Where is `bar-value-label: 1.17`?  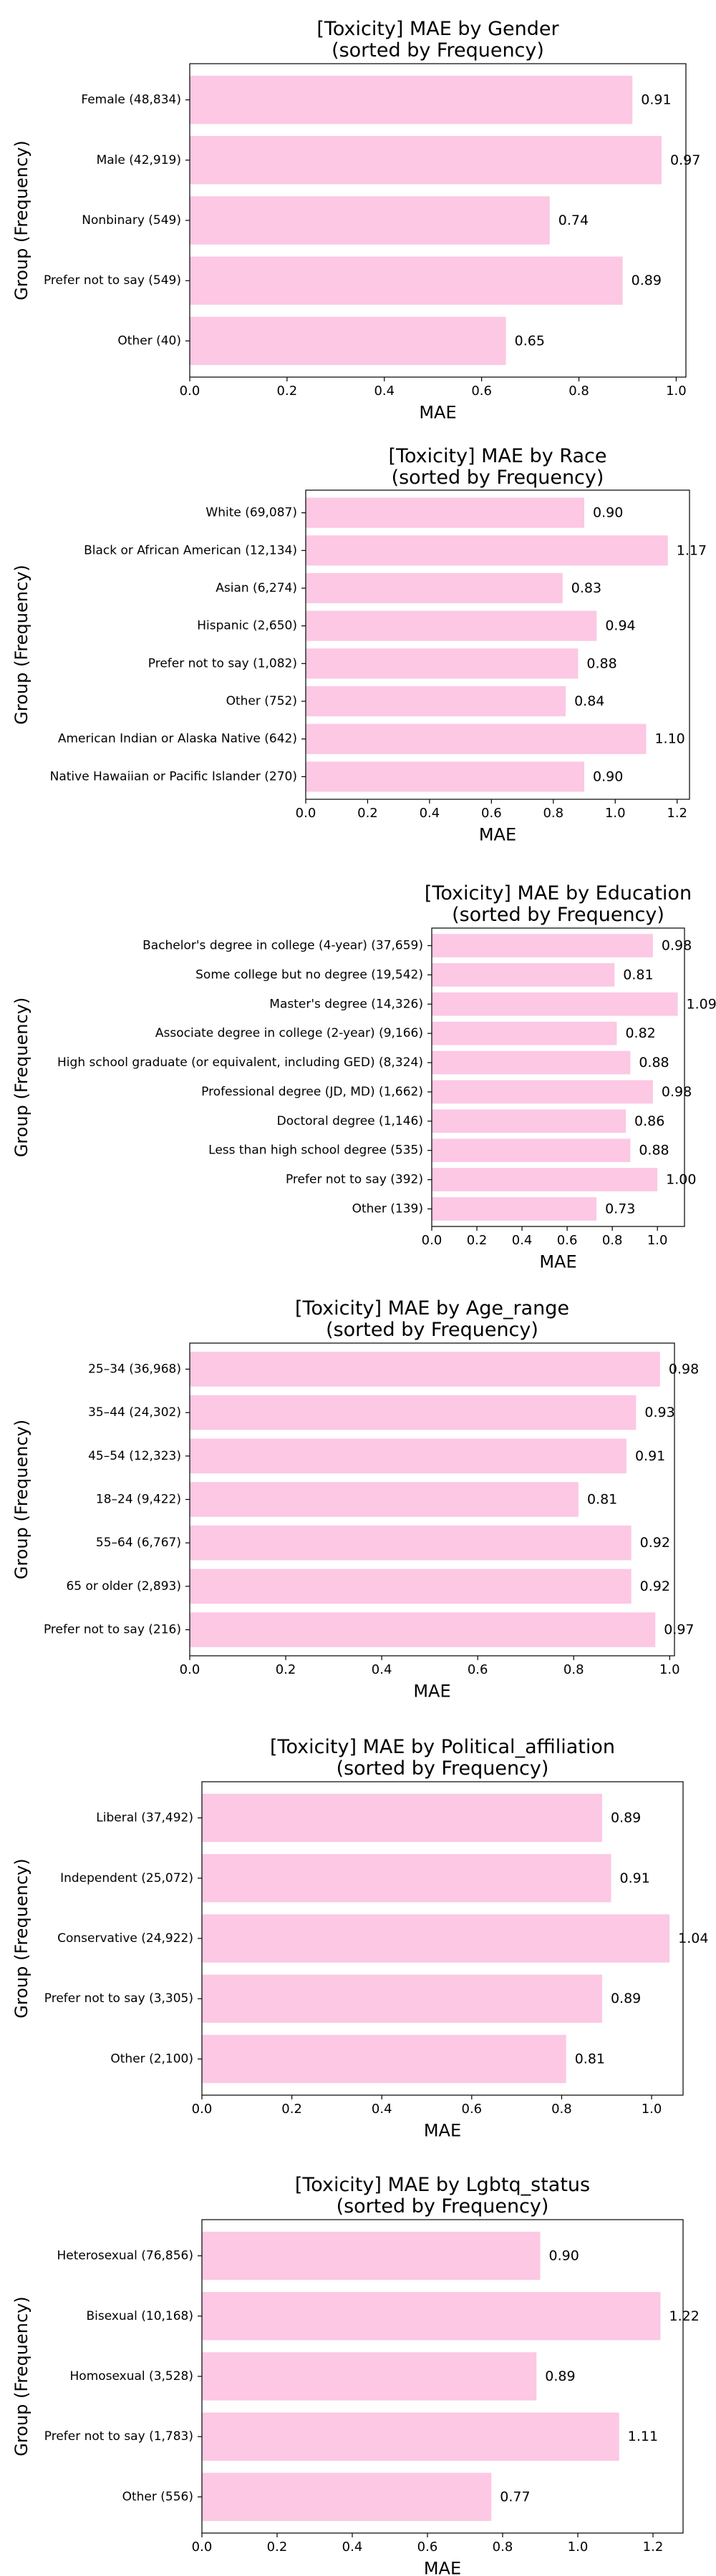
bar-value-label: 1.17 is located at coordinates (692, 550).